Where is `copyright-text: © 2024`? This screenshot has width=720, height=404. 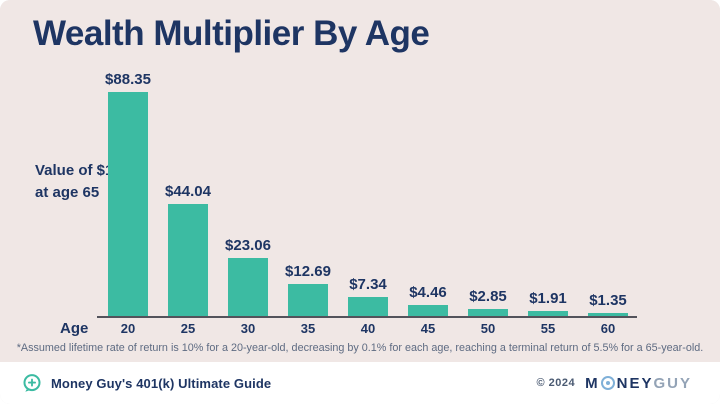
copyright-text: © 2024 is located at coordinates (556, 383).